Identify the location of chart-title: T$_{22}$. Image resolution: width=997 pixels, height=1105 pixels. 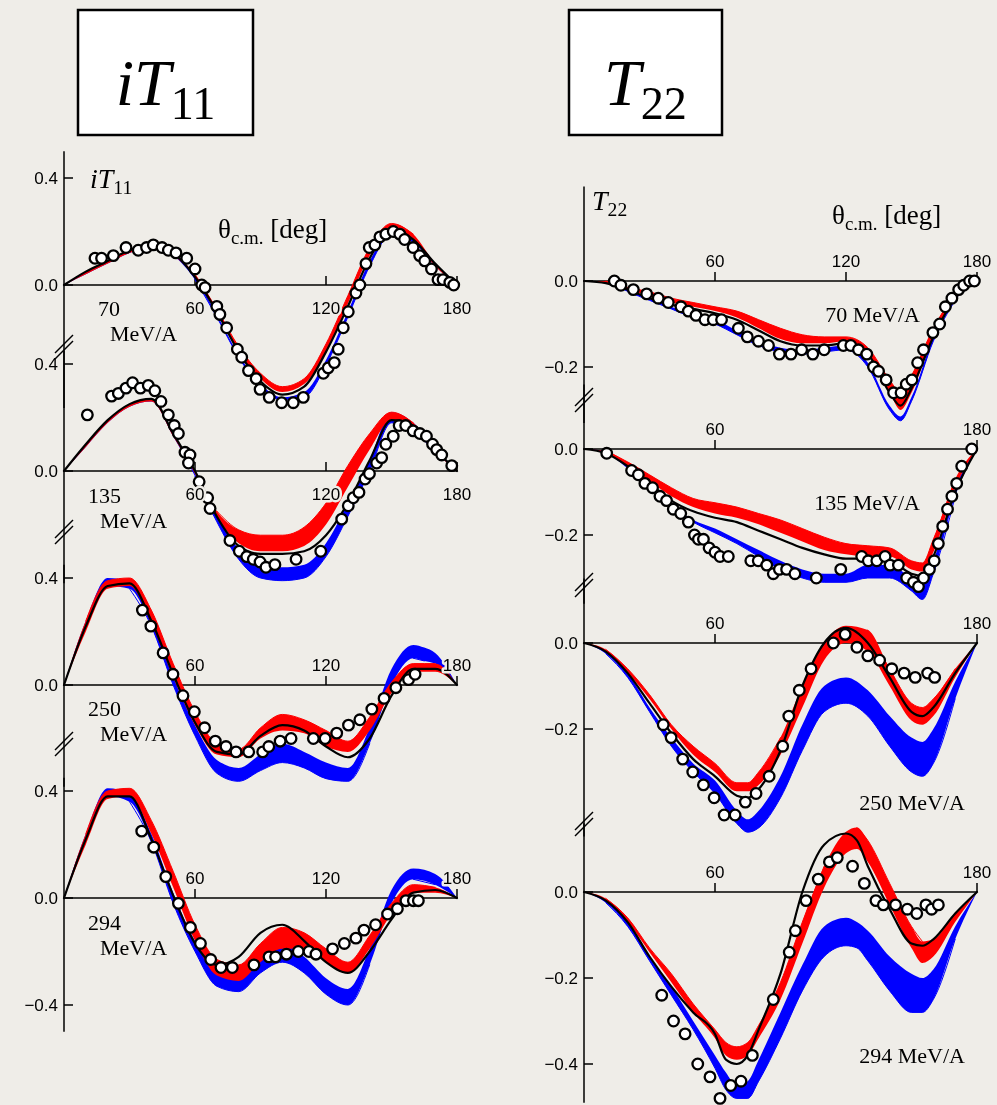
(645, 87).